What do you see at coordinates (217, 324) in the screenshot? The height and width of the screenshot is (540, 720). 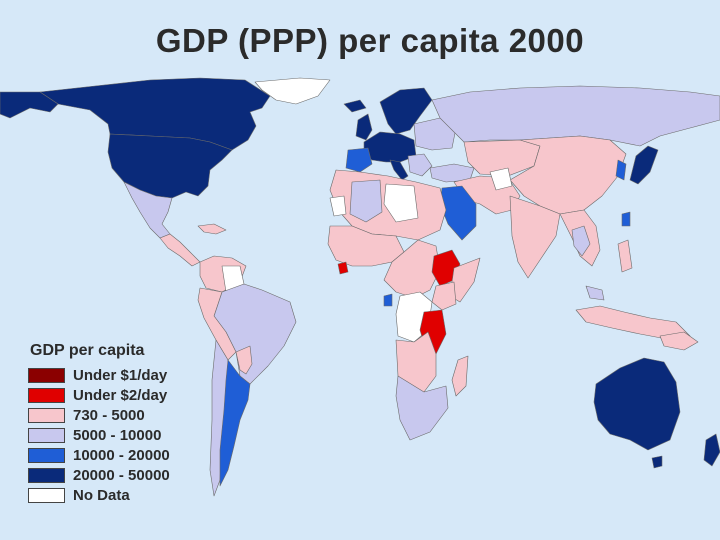 I see `region-peru-bolivia` at bounding box center [217, 324].